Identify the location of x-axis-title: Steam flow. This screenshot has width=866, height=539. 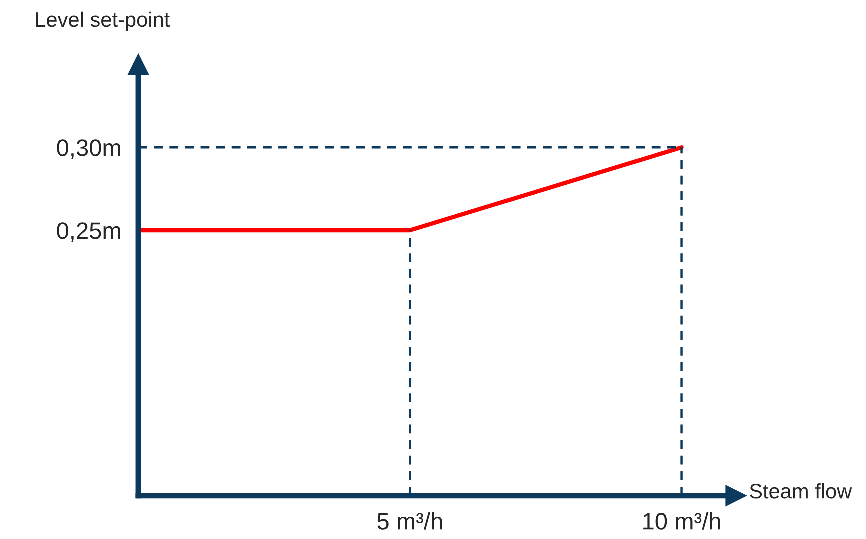
(801, 491).